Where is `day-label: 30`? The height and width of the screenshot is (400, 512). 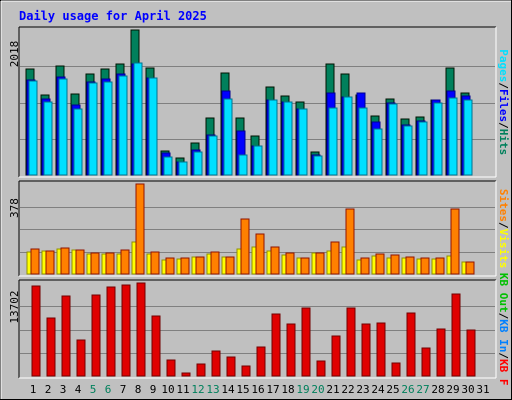
day-label: 30 is located at coordinates (467, 389).